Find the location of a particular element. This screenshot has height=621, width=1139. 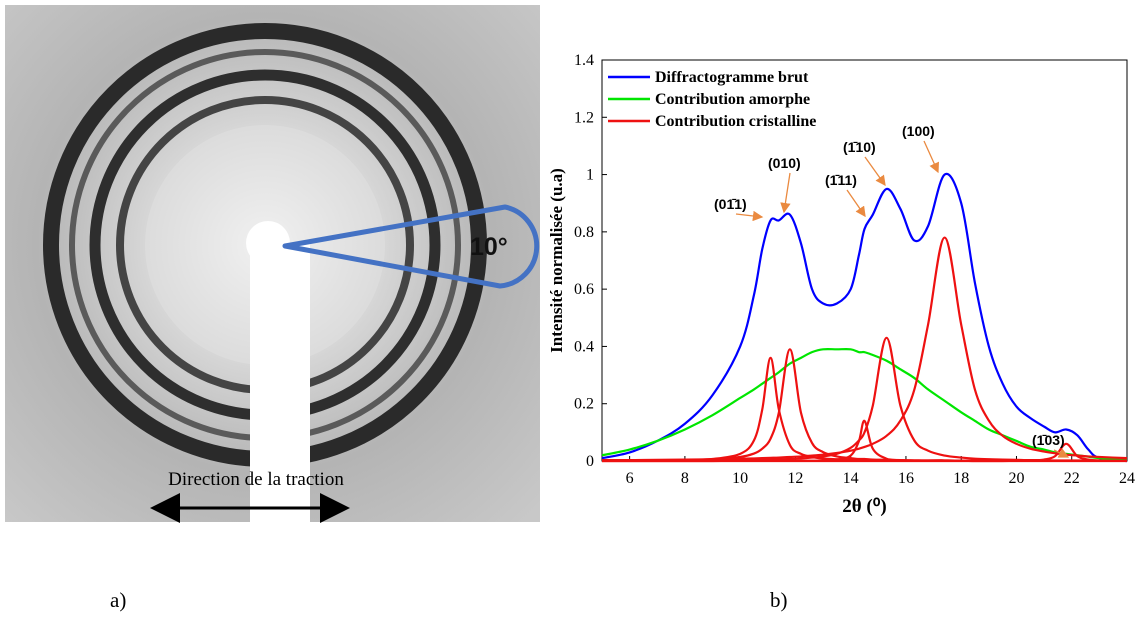

x-tick-label: 16 is located at coordinates (906, 478).